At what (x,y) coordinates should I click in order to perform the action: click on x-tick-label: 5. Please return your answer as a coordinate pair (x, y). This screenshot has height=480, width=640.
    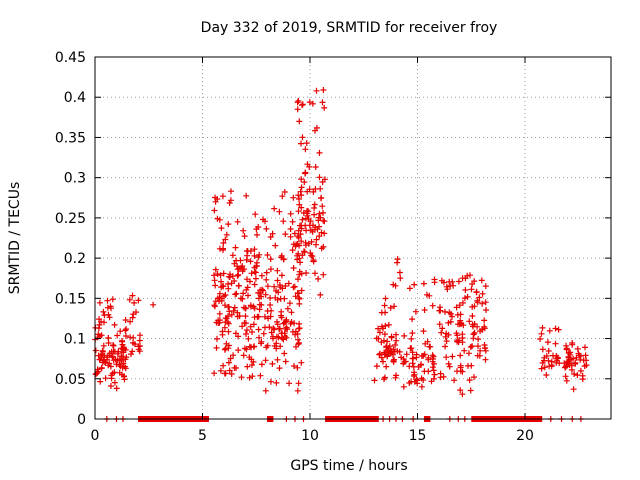
    Looking at the image, I should click on (202, 436).